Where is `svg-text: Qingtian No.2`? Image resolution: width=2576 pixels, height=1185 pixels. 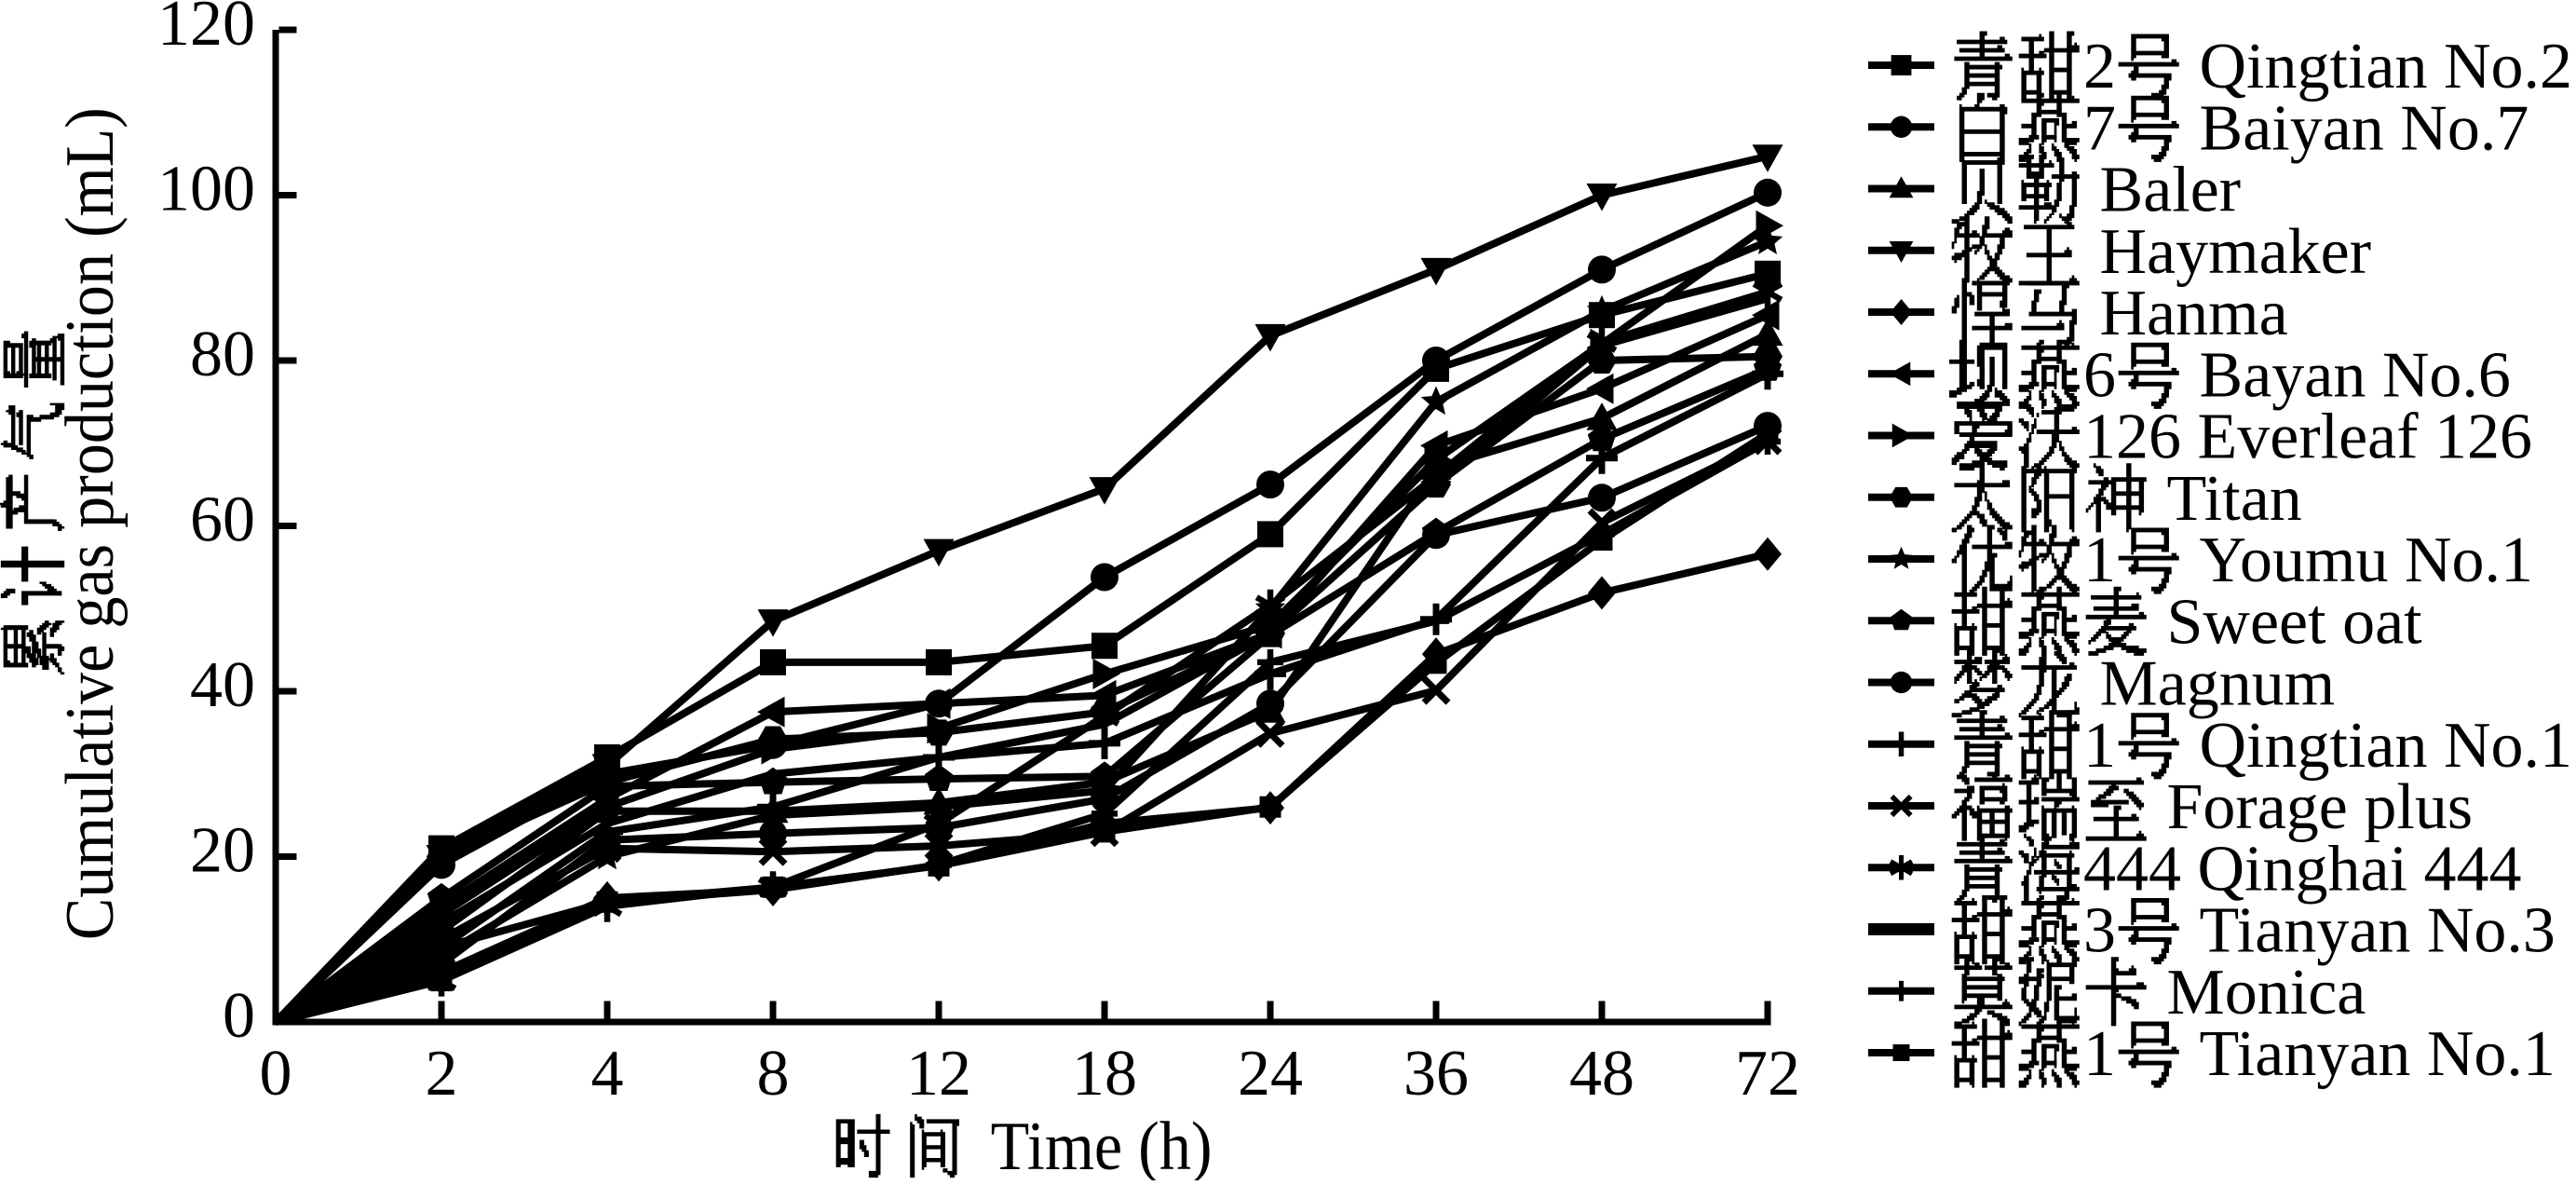 svg-text: Qingtian No.2 is located at coordinates (2386, 66).